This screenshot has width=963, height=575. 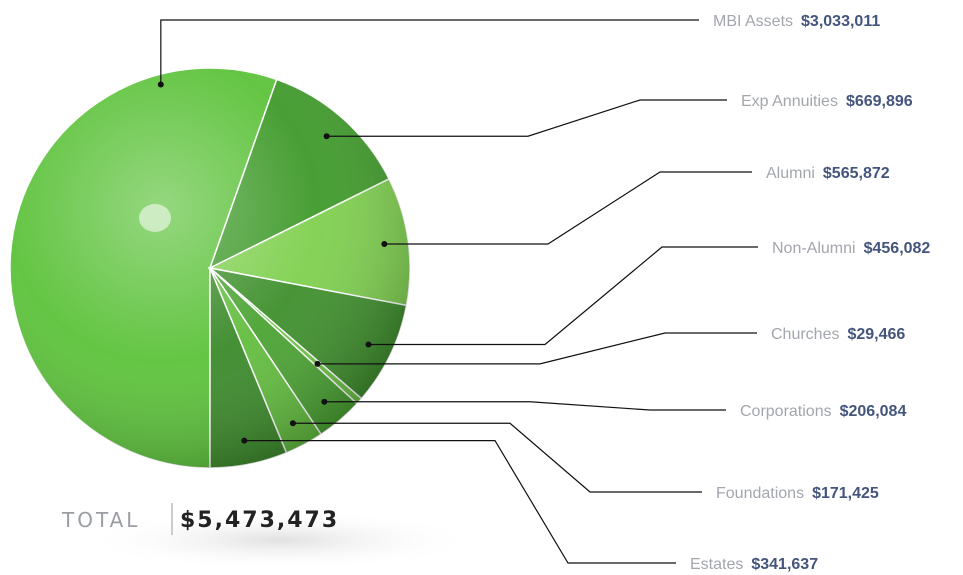 What do you see at coordinates (760, 493) in the screenshot?
I see `category-name: Foundations` at bounding box center [760, 493].